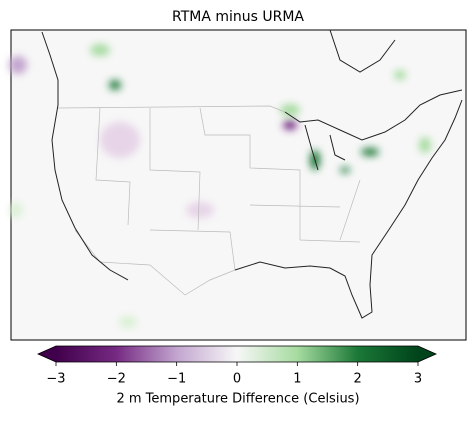 Image resolution: width=475 pixels, height=421 pixels. Describe the element at coordinates (358, 379) in the screenshot. I see `colorbar-tick-label: 2` at that location.